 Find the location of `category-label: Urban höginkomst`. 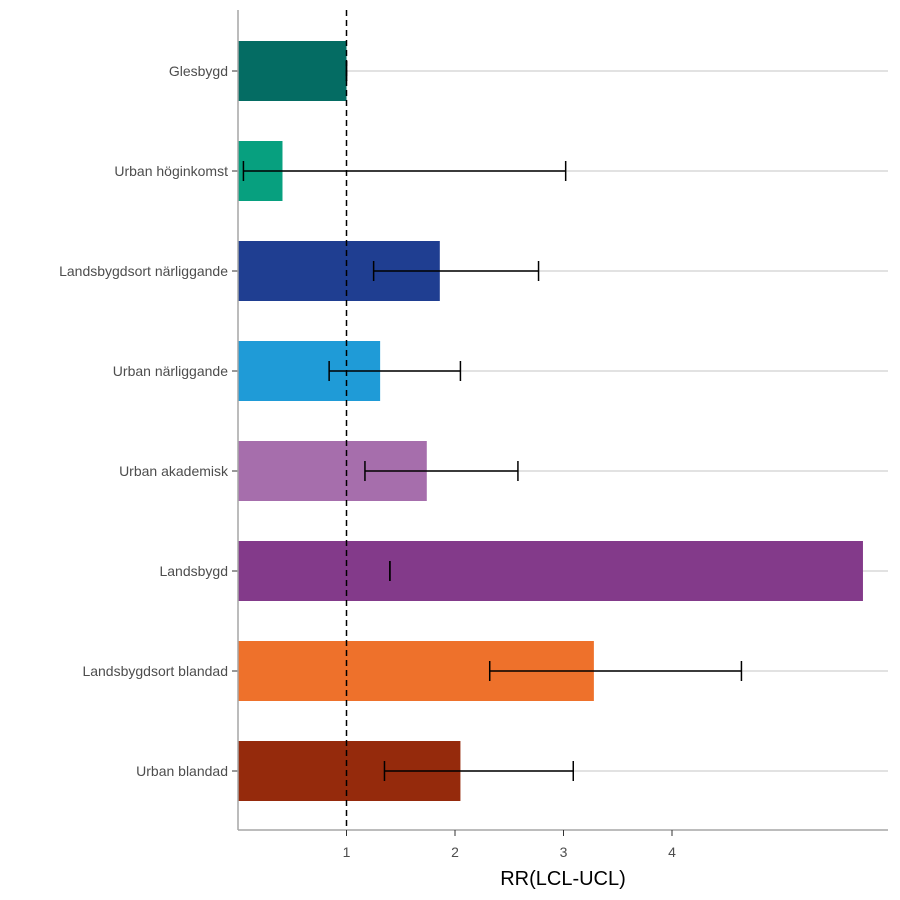

category-label: Urban höginkomst is located at coordinates (171, 171).